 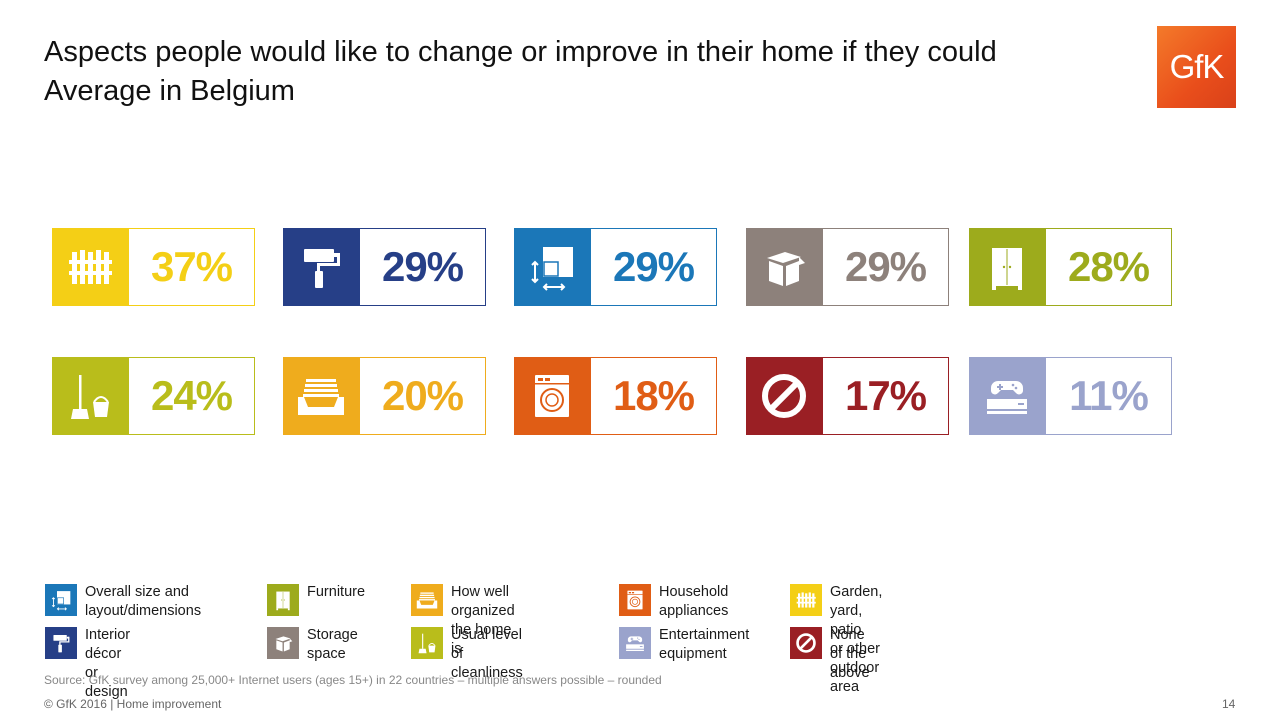 I want to click on tile-value-furniture: 28%, so click(x=1108, y=266).